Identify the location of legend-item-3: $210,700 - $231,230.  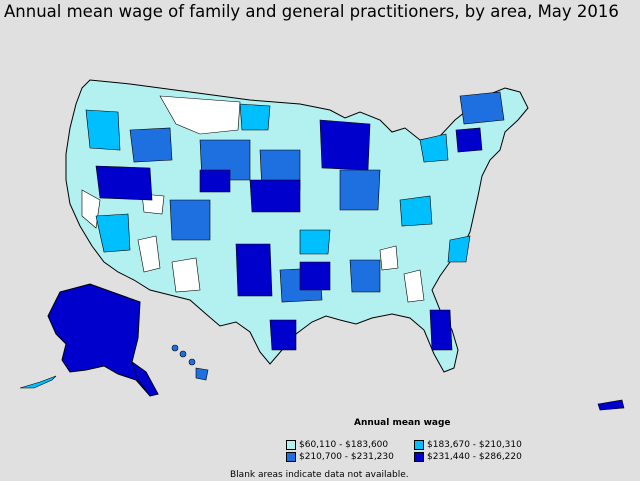
(340, 457).